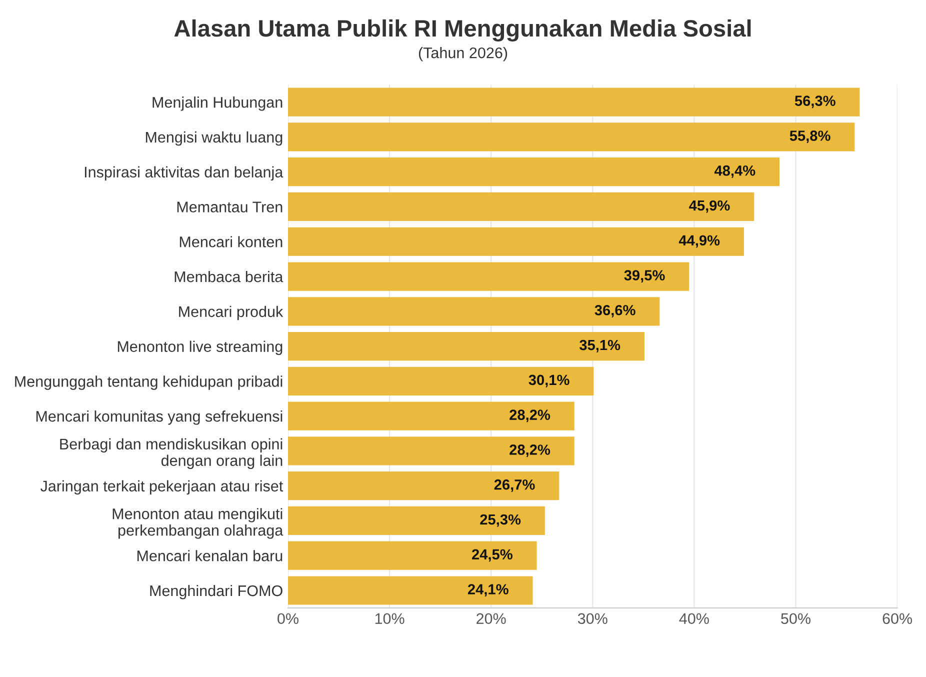  What do you see at coordinates (599, 346) in the screenshot?
I see `data-label: 35,1%` at bounding box center [599, 346].